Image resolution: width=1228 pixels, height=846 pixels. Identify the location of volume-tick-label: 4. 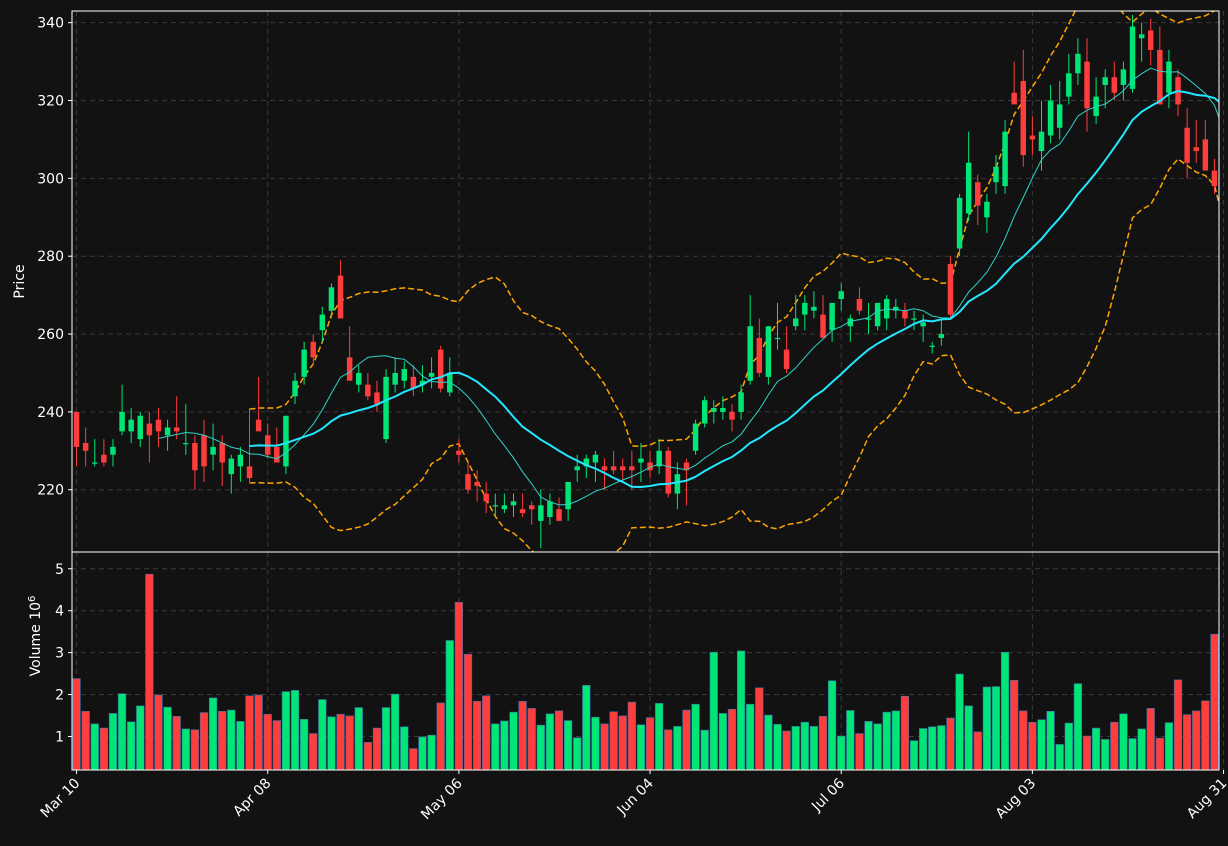
(59, 612).